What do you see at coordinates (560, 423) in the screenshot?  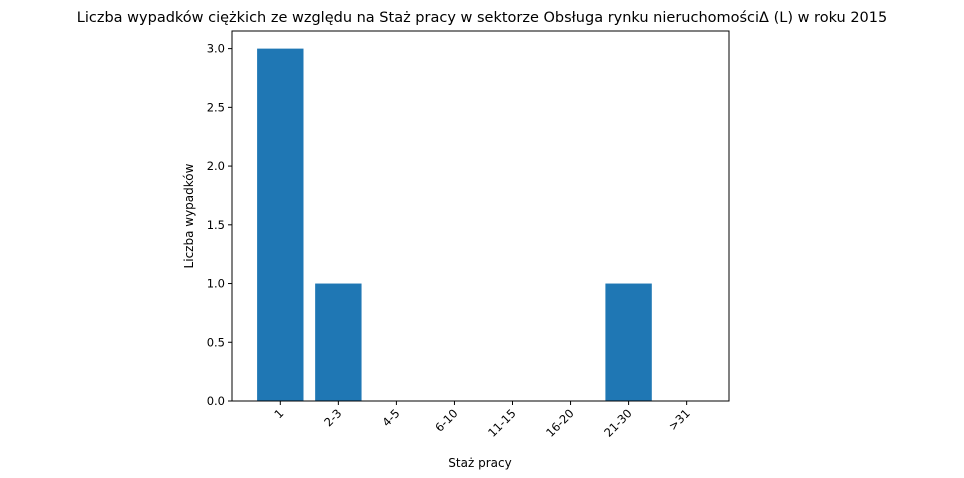 I see `x-tick-label-5: 16-20` at bounding box center [560, 423].